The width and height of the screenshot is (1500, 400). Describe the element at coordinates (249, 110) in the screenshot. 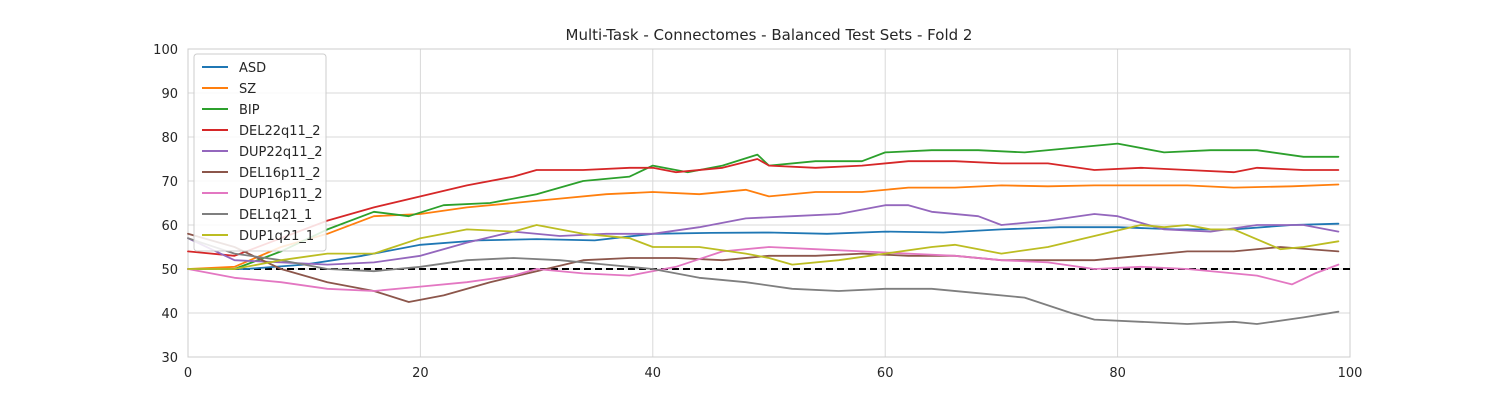

I see `legend-label: BIP` at that location.